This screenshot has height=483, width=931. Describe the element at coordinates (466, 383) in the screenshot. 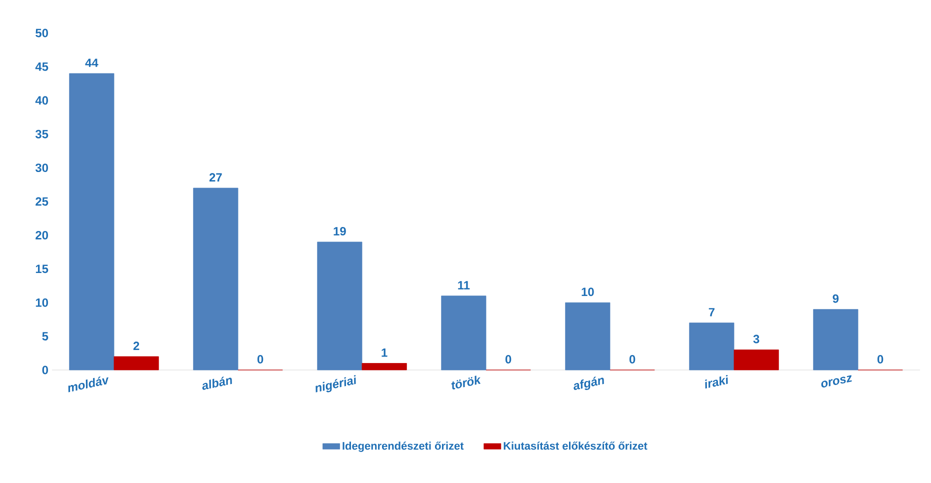

I see `x-tick-label: török` at that location.